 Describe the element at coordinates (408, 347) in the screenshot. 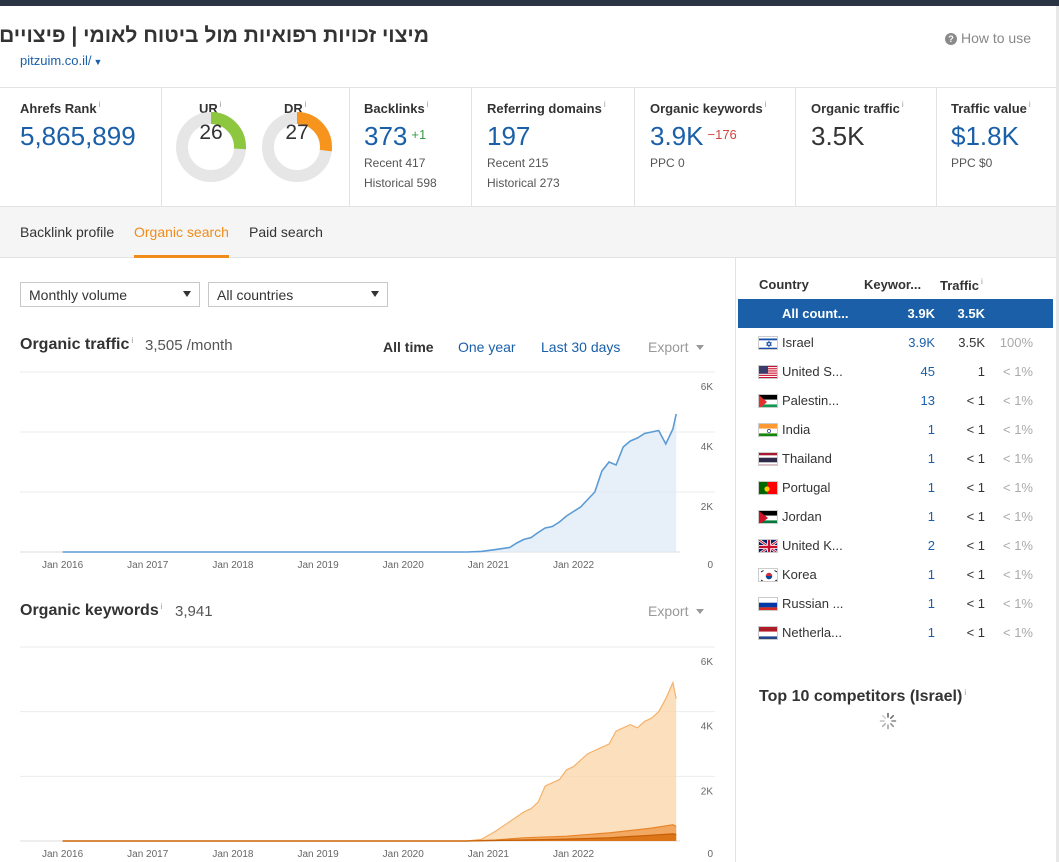

I see `range-all-time: All time` at that location.